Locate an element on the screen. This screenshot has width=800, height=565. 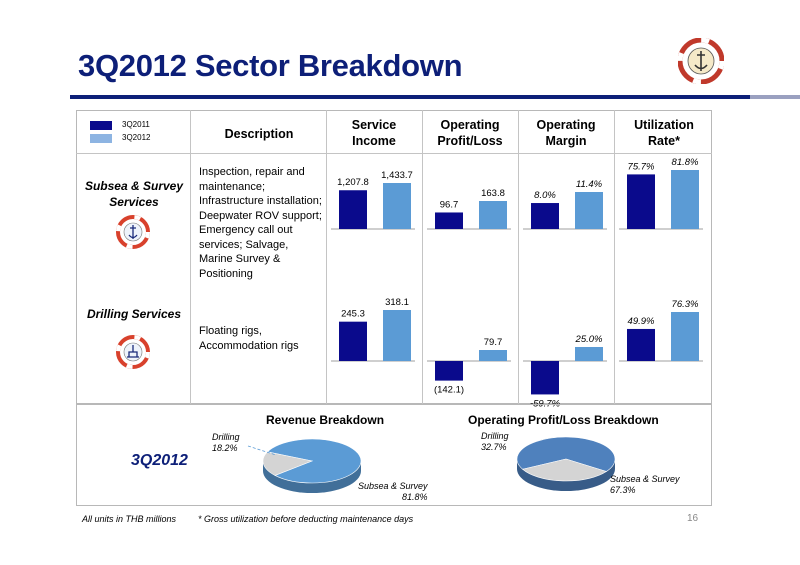
title-underline-accent is located at coordinates (775, 97).